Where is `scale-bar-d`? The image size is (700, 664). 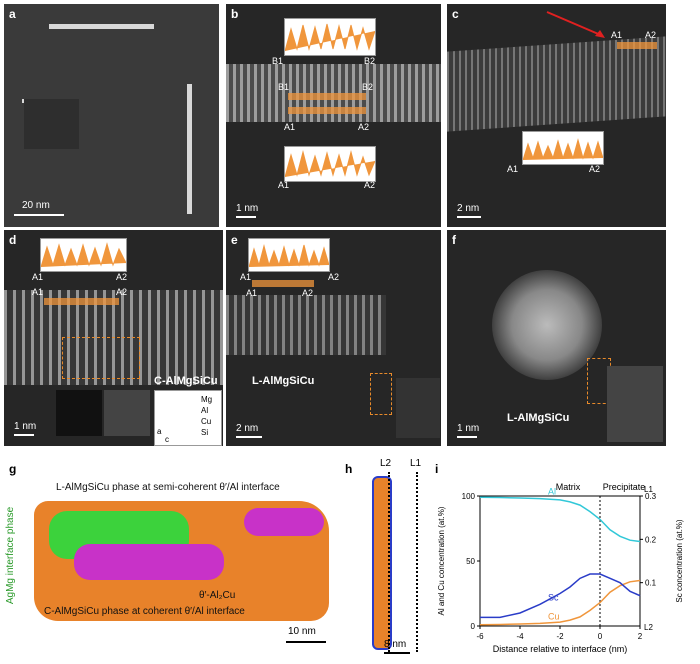 scale-bar-d is located at coordinates (24, 435).